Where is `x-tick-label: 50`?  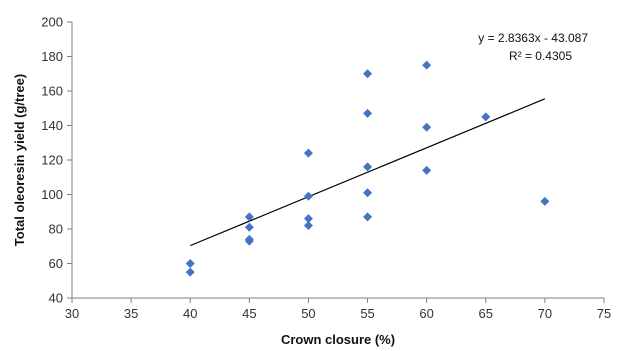
x-tick-label: 50 is located at coordinates (308, 313).